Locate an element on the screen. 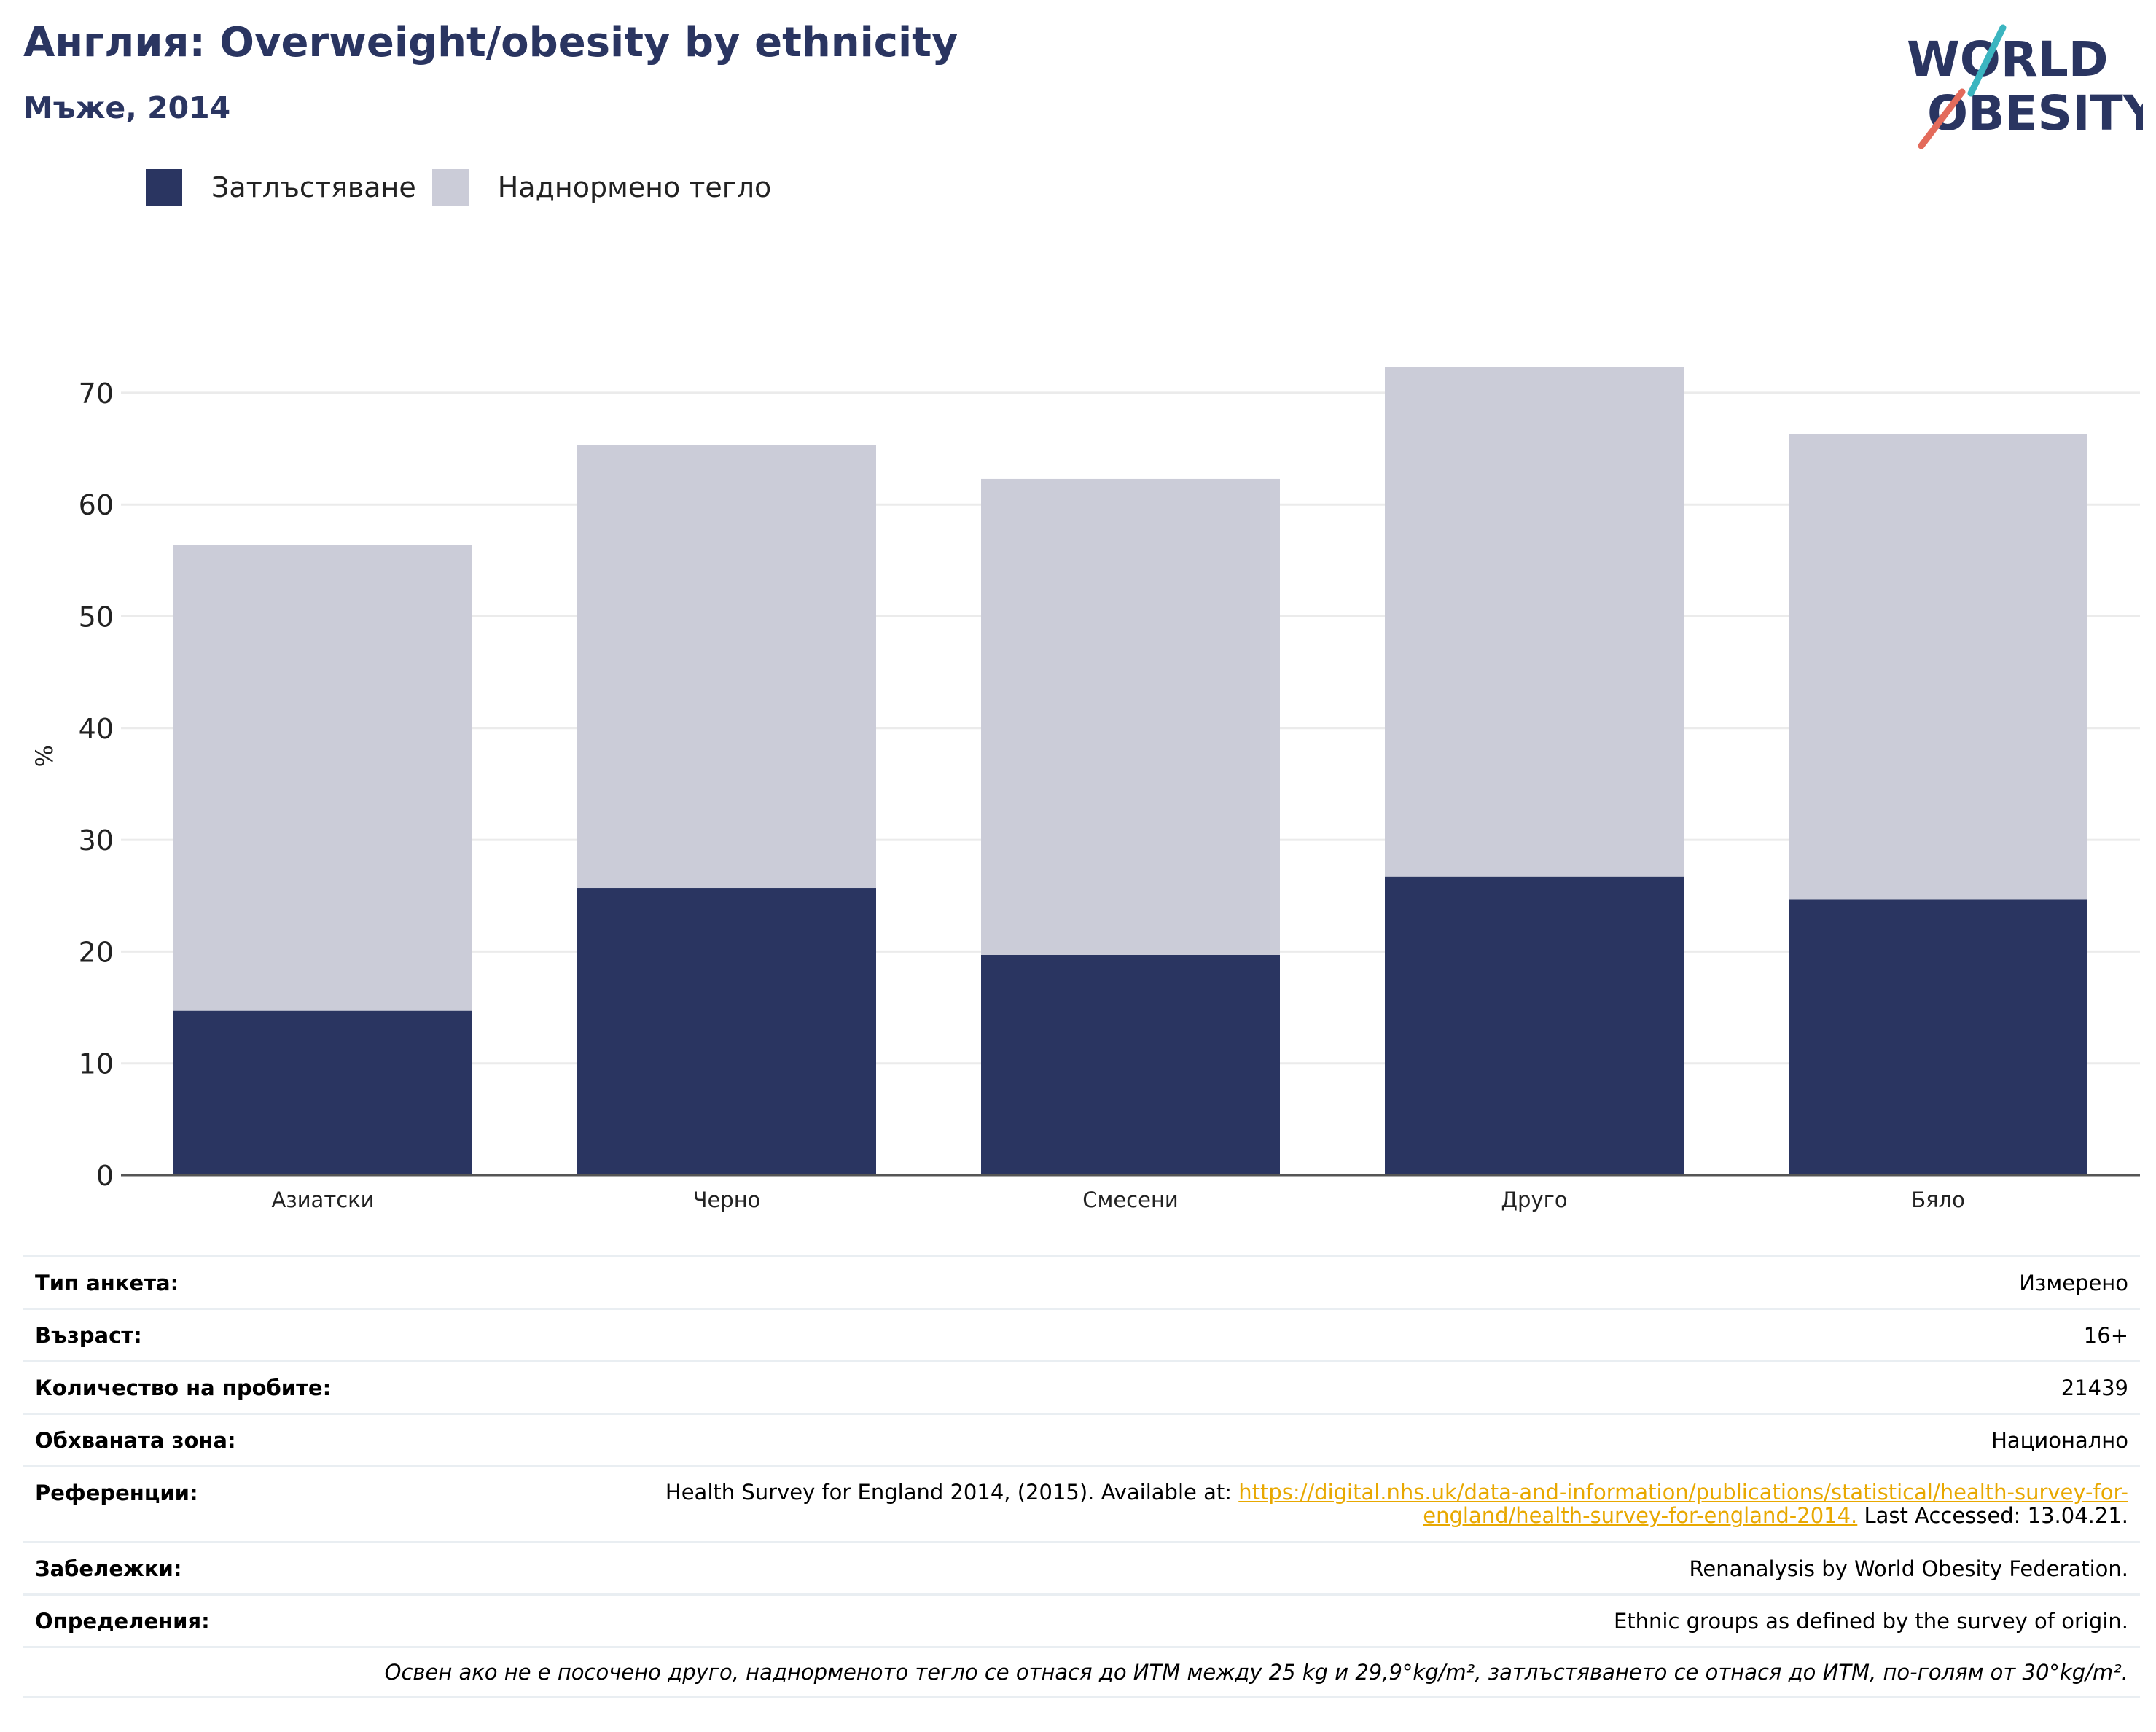  references-link-part2: england/health-survey-for-england-2014. is located at coordinates (1641, 1515).